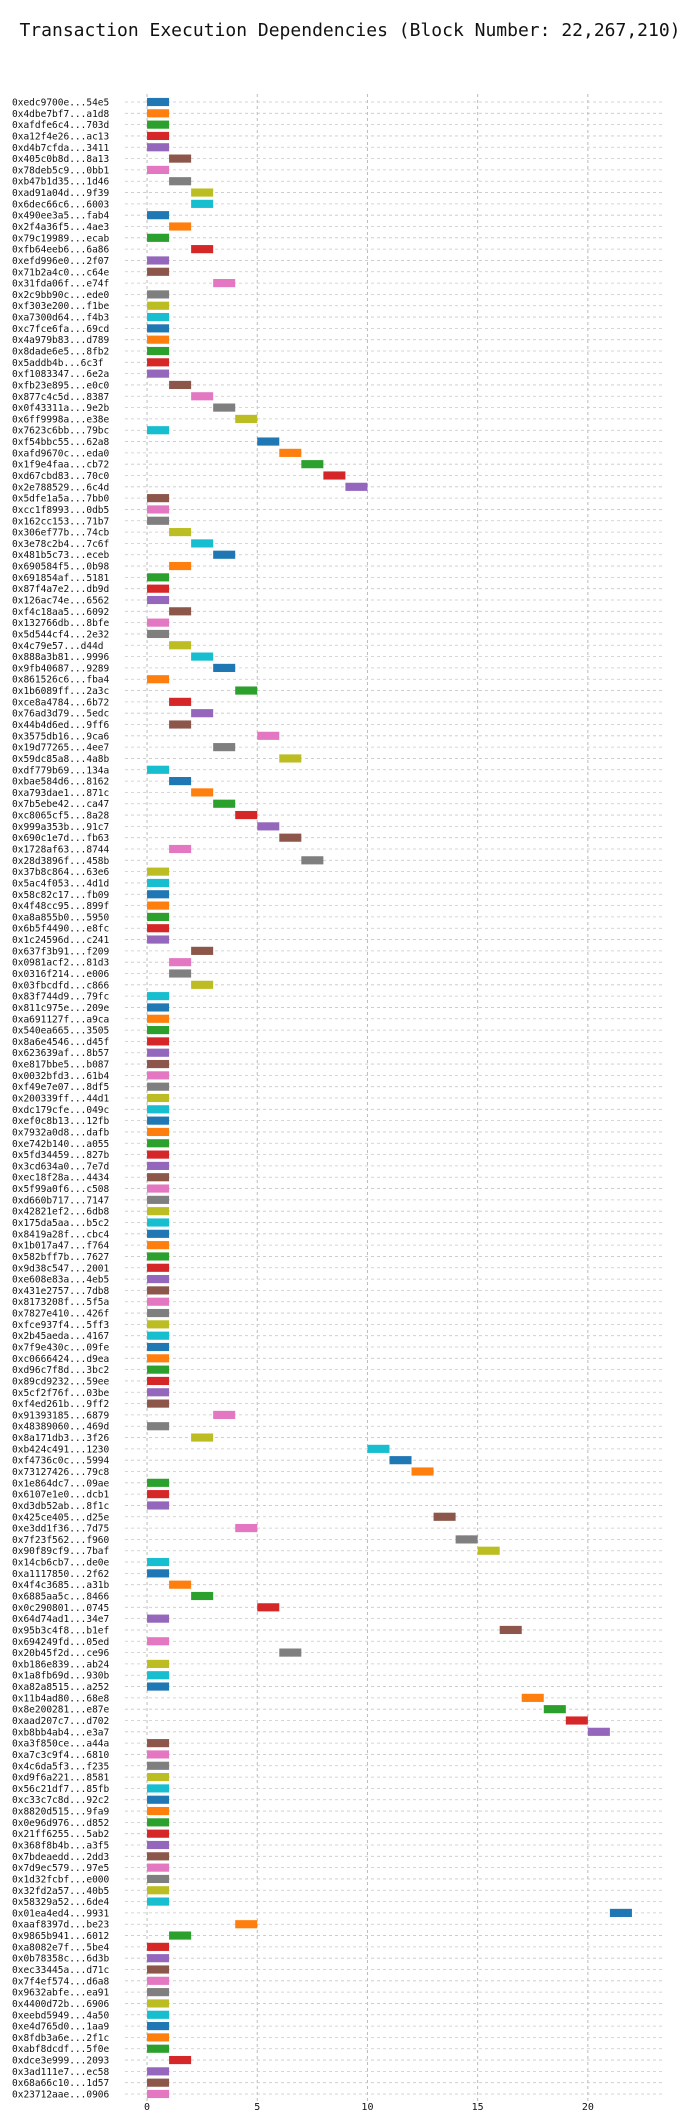 This screenshot has width=700, height=2124. What do you see at coordinates (61, 340) in the screenshot?
I see `y-tick-label: 0x4a979b83...d789` at bounding box center [61, 340].